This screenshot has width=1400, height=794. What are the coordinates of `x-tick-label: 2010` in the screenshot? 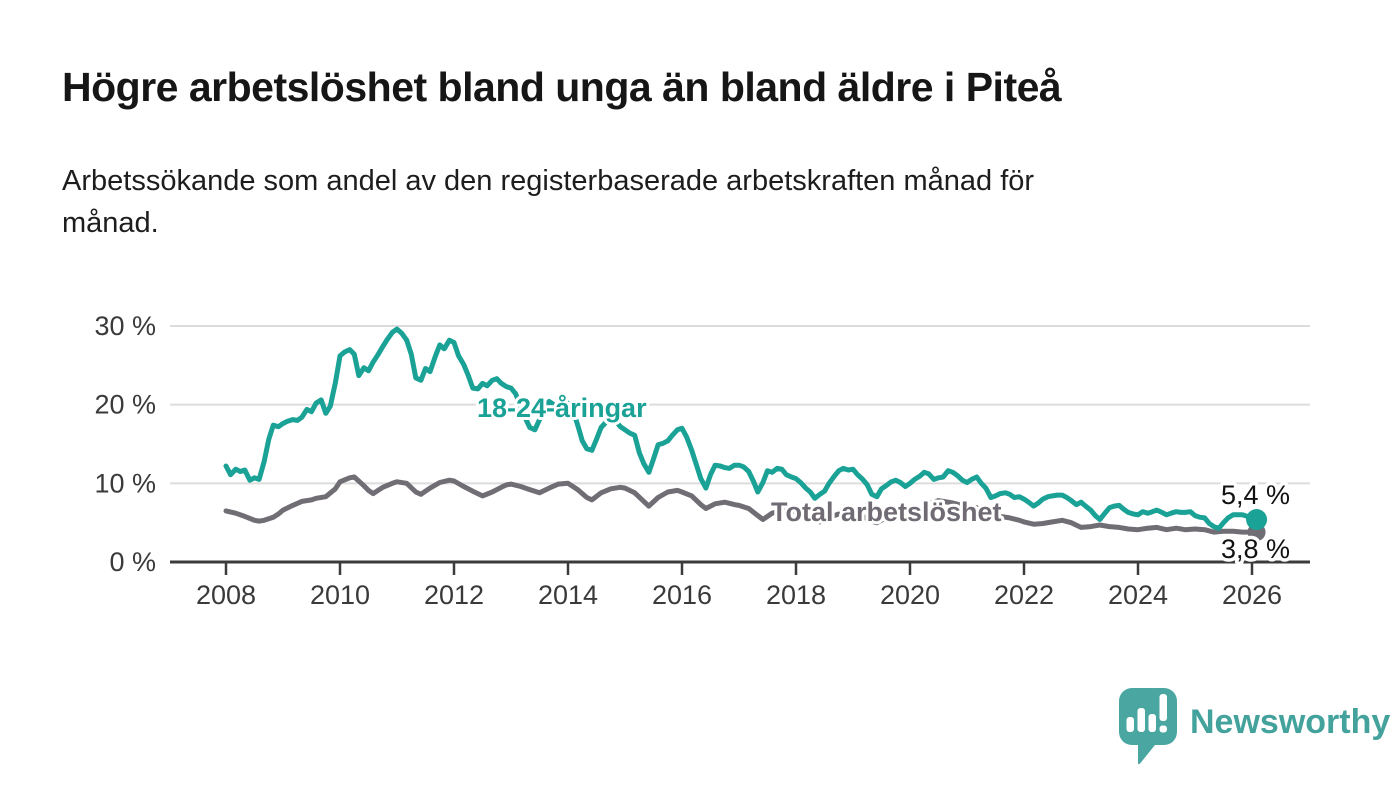 It's located at (340, 595).